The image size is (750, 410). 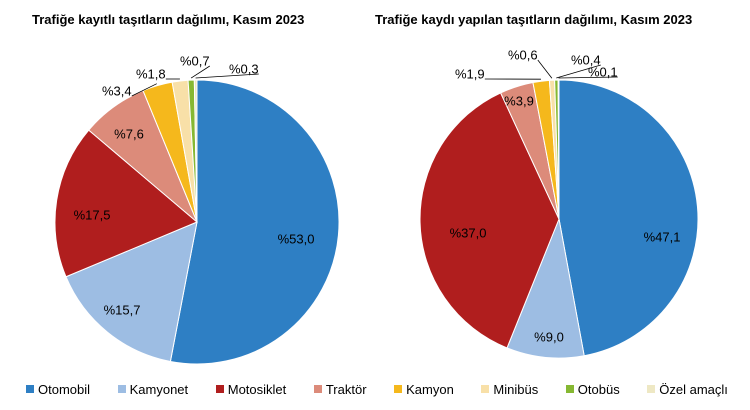 I want to click on pie1-label-minibus: %1,8, so click(x=151, y=73).